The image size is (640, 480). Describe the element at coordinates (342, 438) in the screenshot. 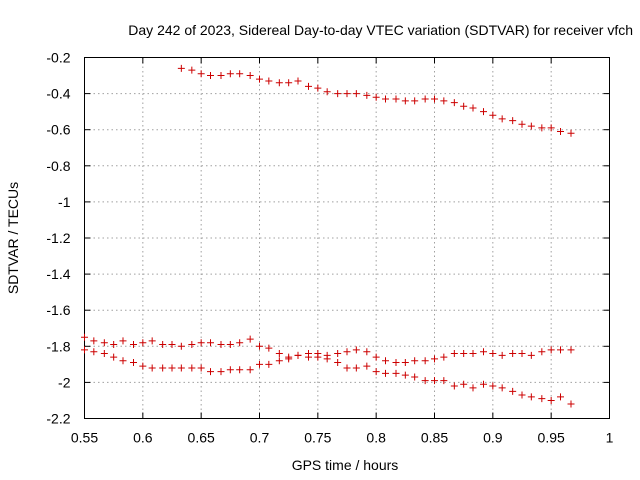

I see `x-tick-labels: 0.55 0.6 0.65 0.7 0.75 0.8 0.85 0.9 0.95 1` at that location.